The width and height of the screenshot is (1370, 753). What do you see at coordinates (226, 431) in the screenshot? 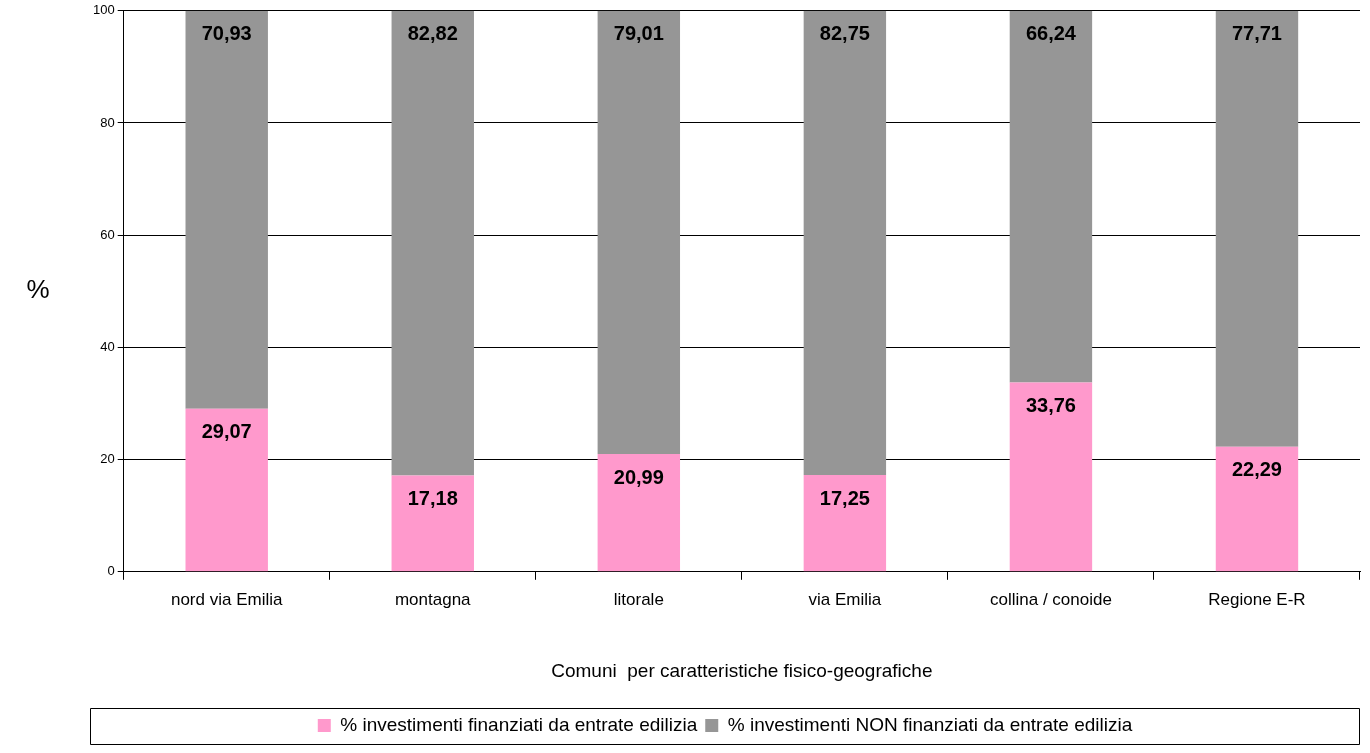
I see `data-label: 29,07` at bounding box center [226, 431].